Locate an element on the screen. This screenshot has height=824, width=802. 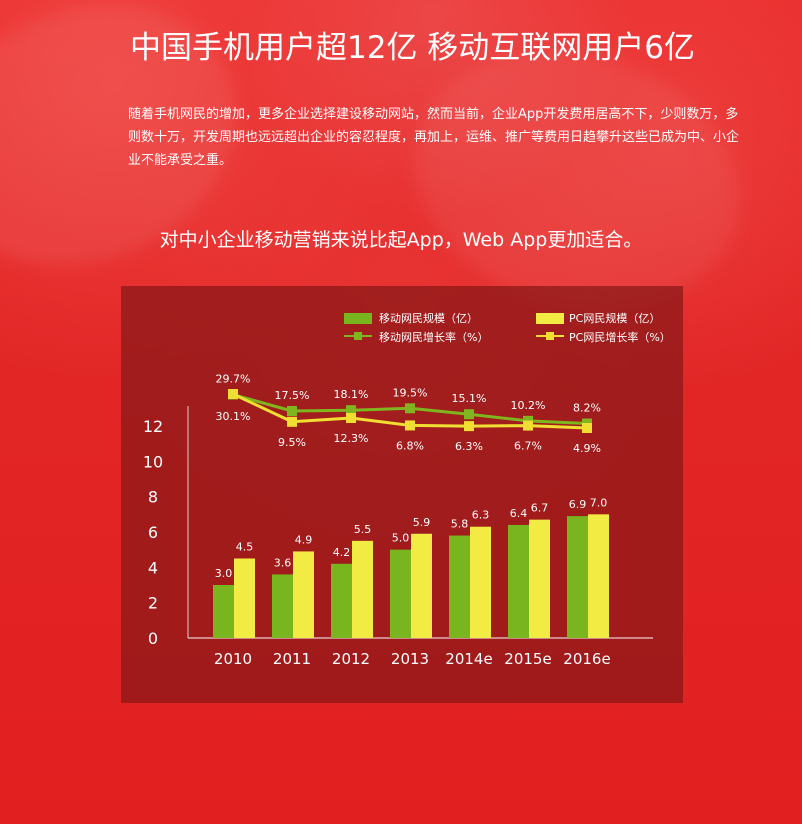
x-tick-2014e: 2014e is located at coordinates (468, 659).